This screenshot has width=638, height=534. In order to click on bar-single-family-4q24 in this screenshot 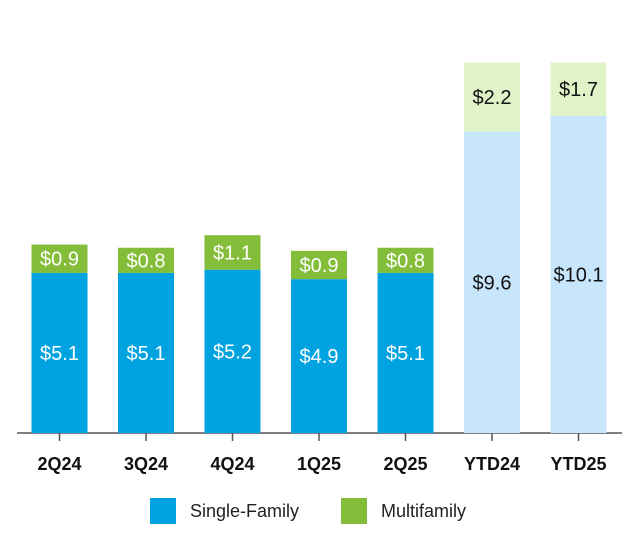, I will do `click(232, 351)`.